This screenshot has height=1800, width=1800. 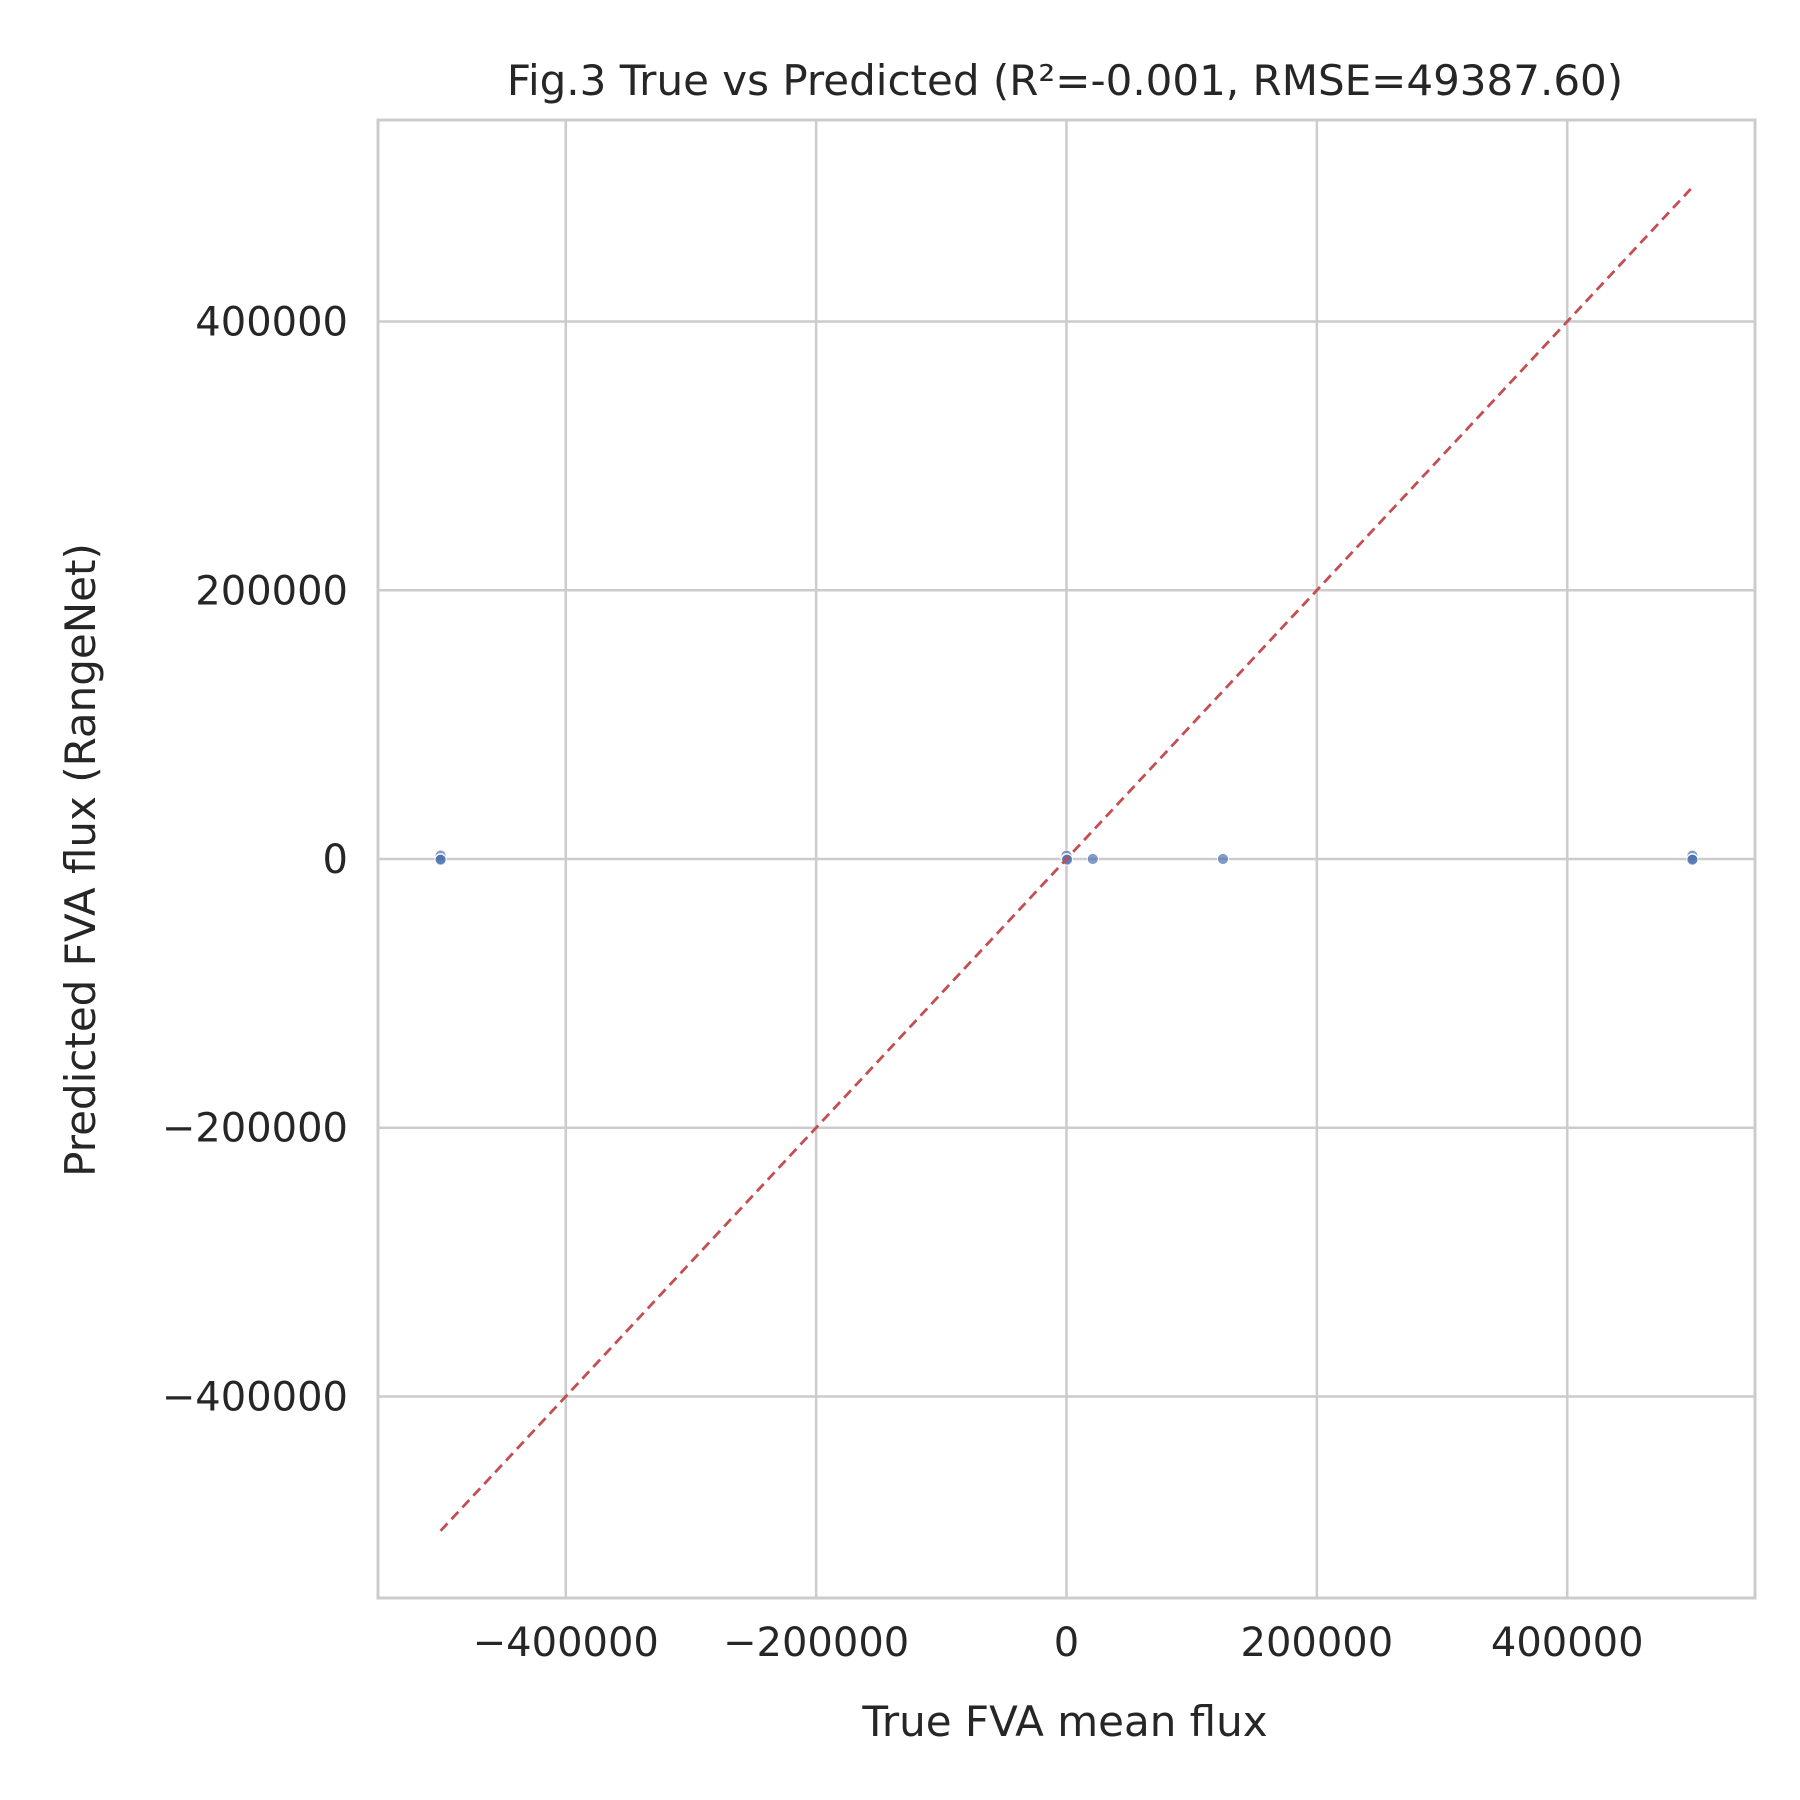 I want to click on y-tick-label: −400000, so click(x=255, y=1397).